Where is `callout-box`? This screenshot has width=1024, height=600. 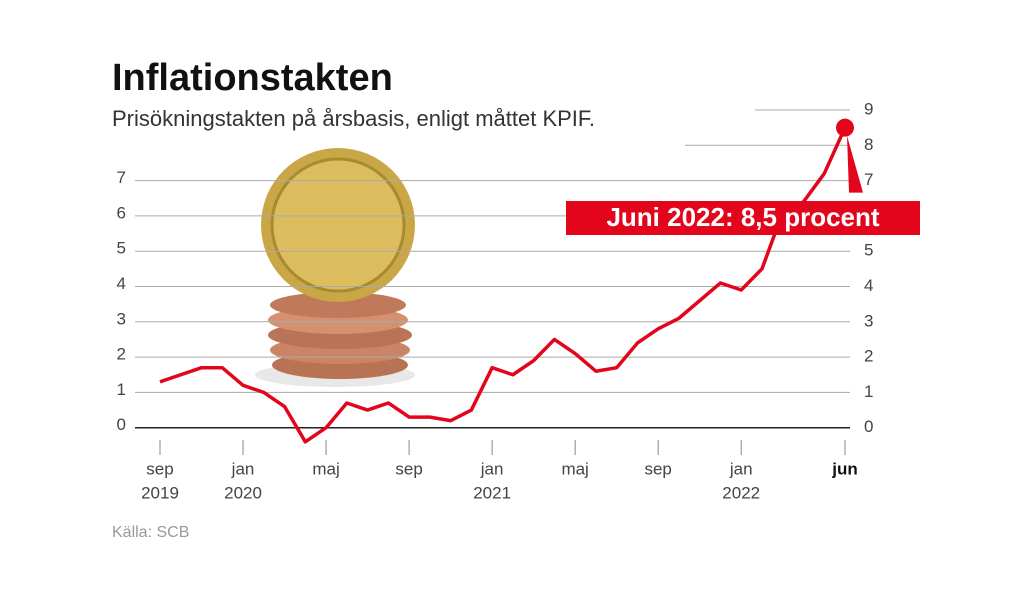 callout-box is located at coordinates (743, 218).